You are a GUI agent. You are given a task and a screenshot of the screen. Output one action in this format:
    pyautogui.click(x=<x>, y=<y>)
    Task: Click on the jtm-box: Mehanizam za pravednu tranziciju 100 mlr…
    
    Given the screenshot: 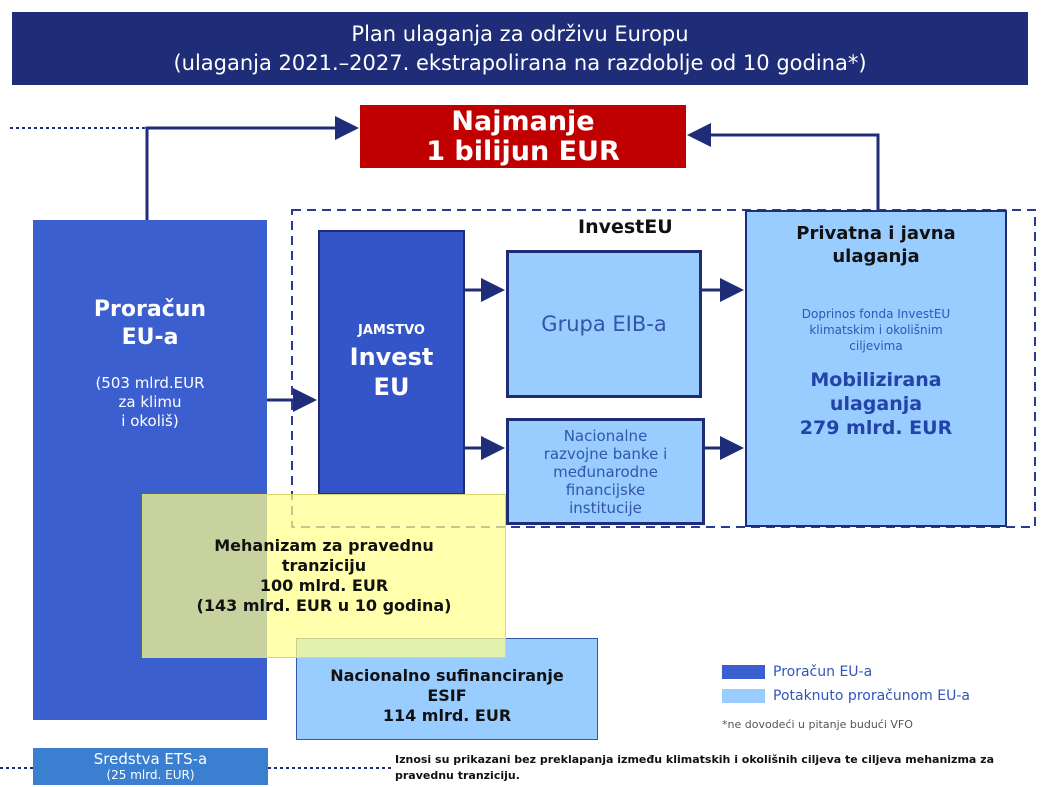 What is the action you would take?
    pyautogui.click(x=324, y=576)
    